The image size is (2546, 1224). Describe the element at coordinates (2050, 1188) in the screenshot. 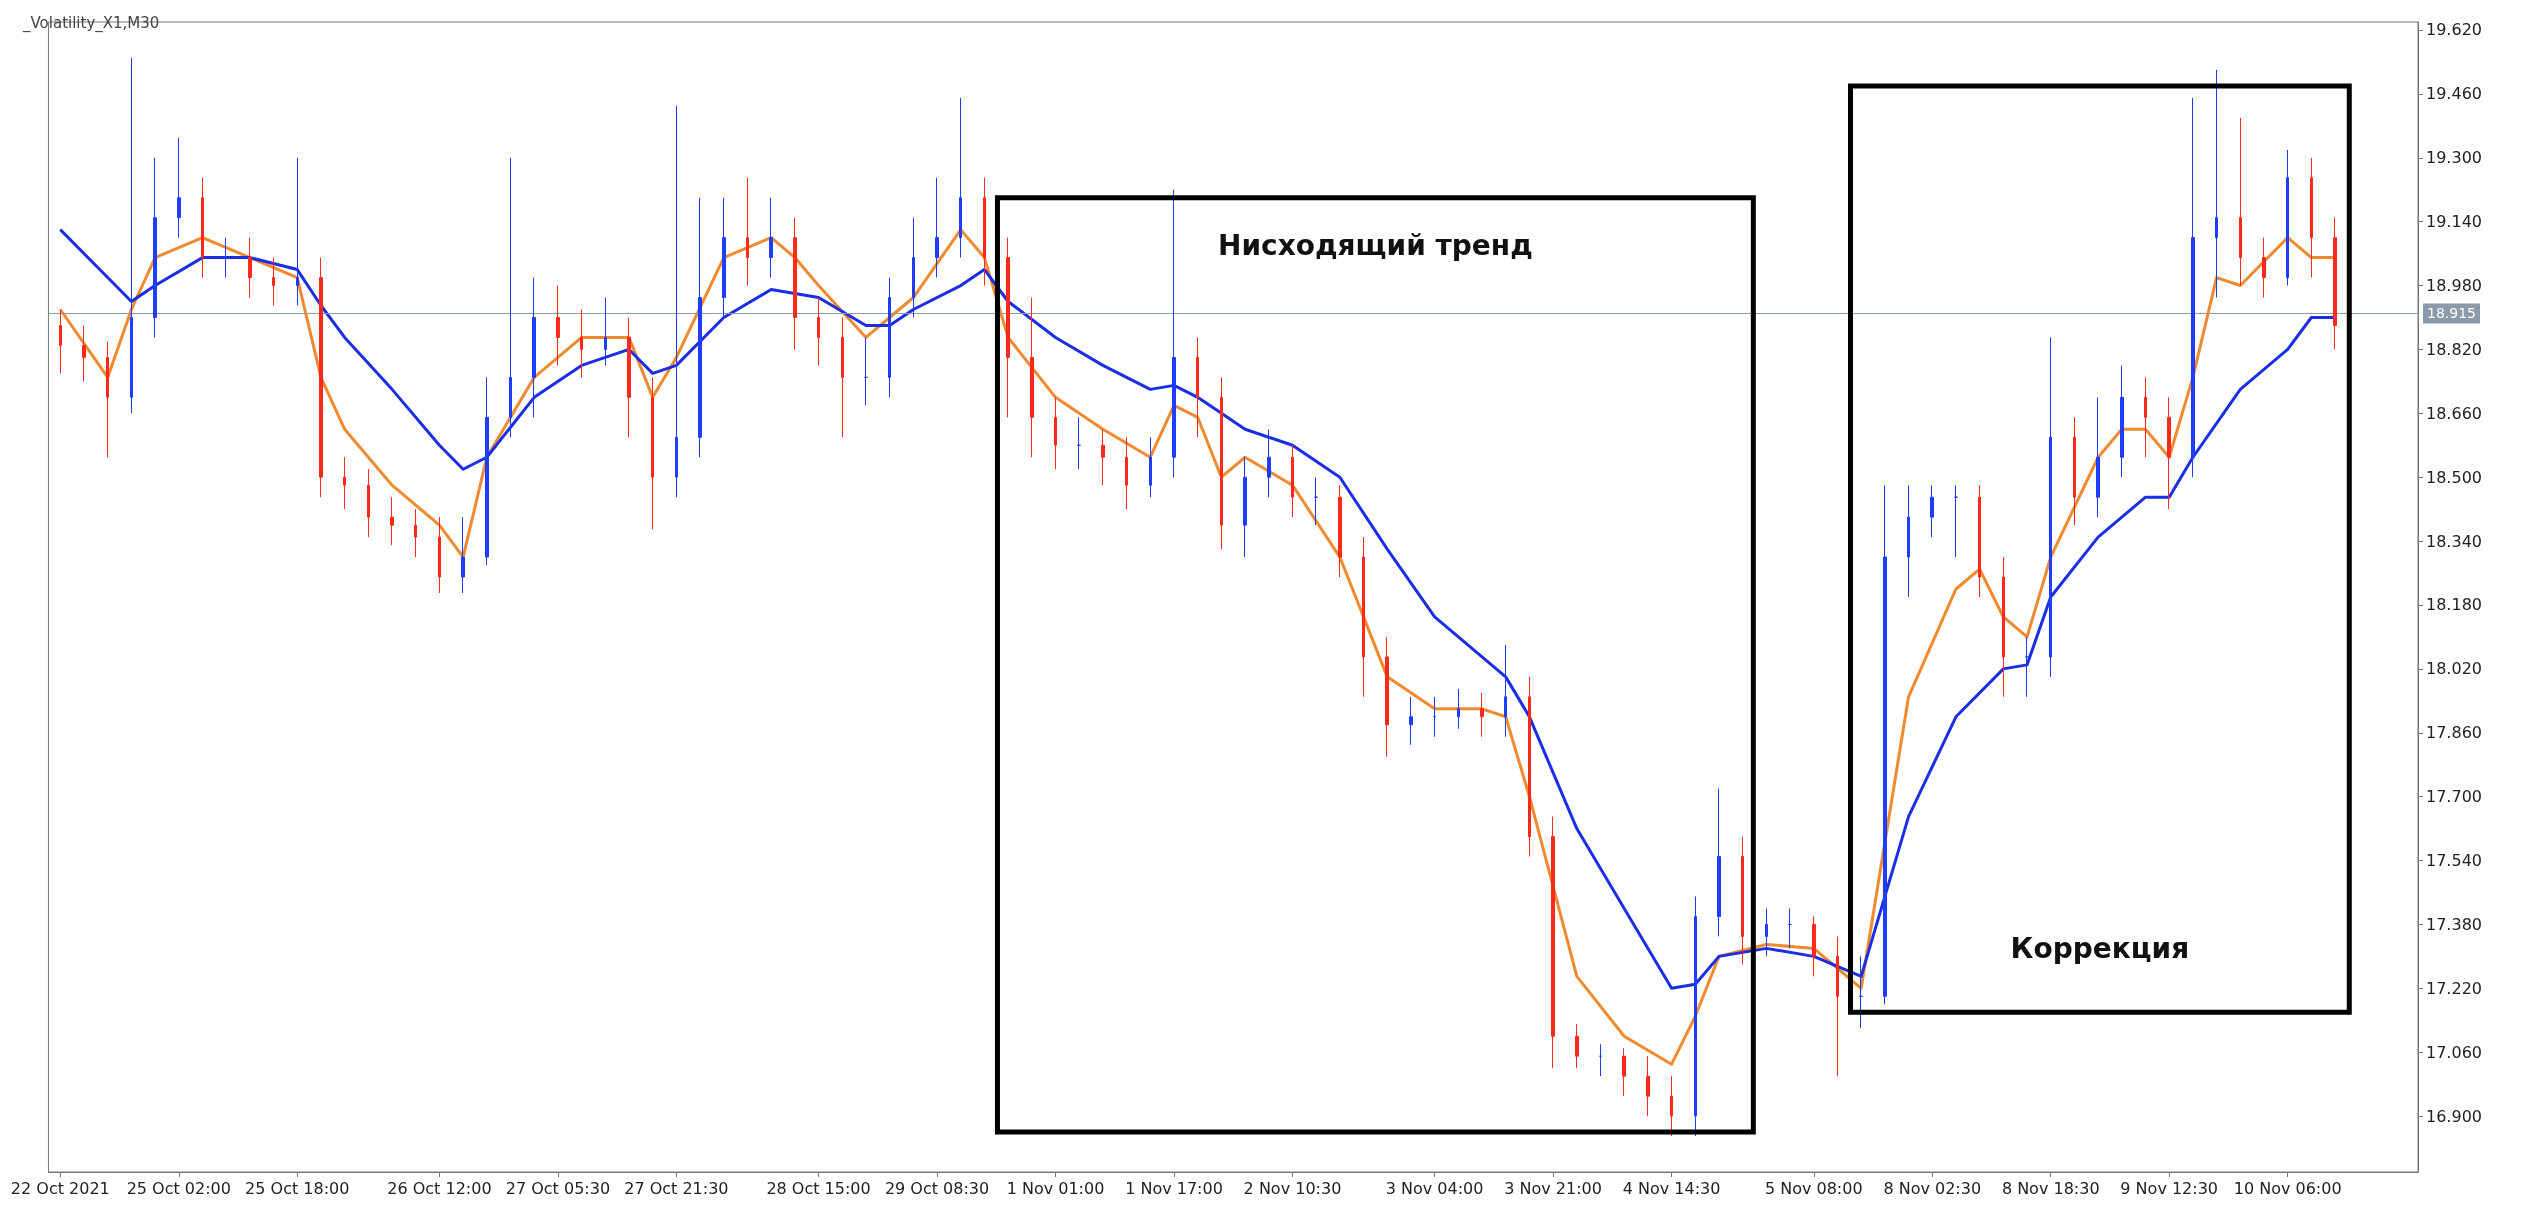

I see `x-tick-label: 8 Nov 18:30` at that location.